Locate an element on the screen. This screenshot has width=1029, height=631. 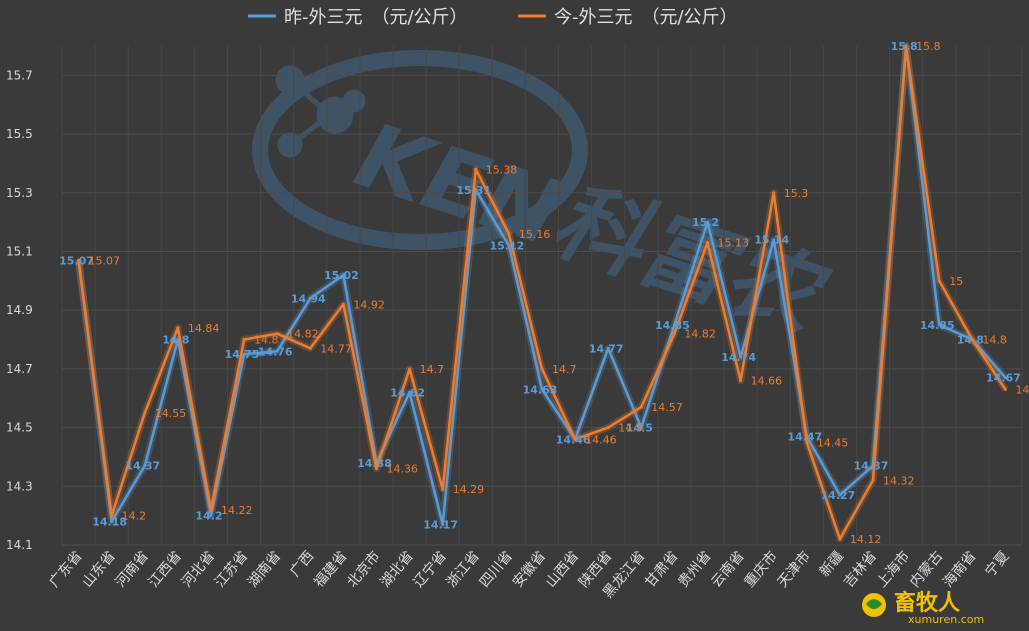
data-label-today: 14.55 is located at coordinates (171, 413).